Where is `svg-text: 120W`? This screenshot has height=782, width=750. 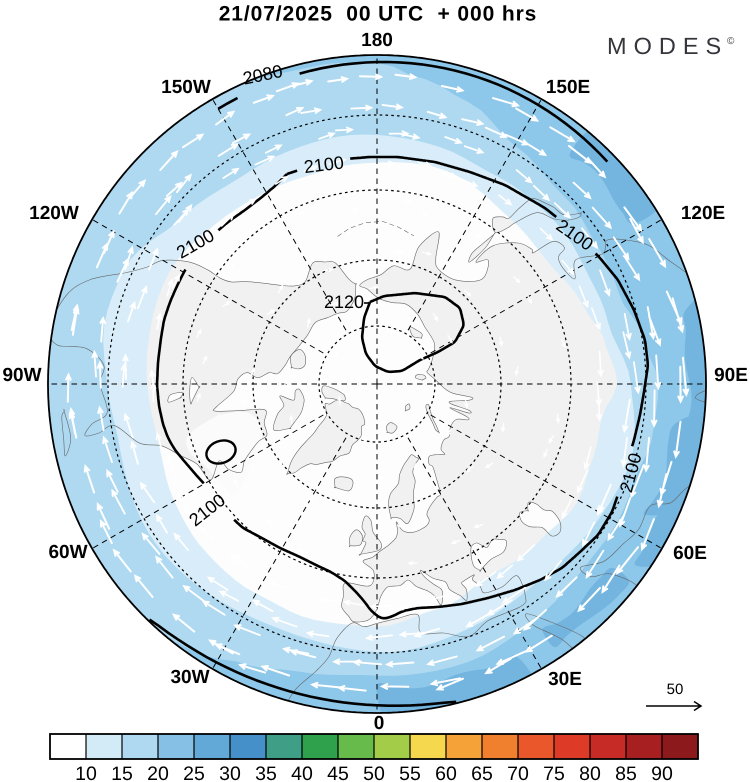 svg-text: 120W is located at coordinates (54, 213).